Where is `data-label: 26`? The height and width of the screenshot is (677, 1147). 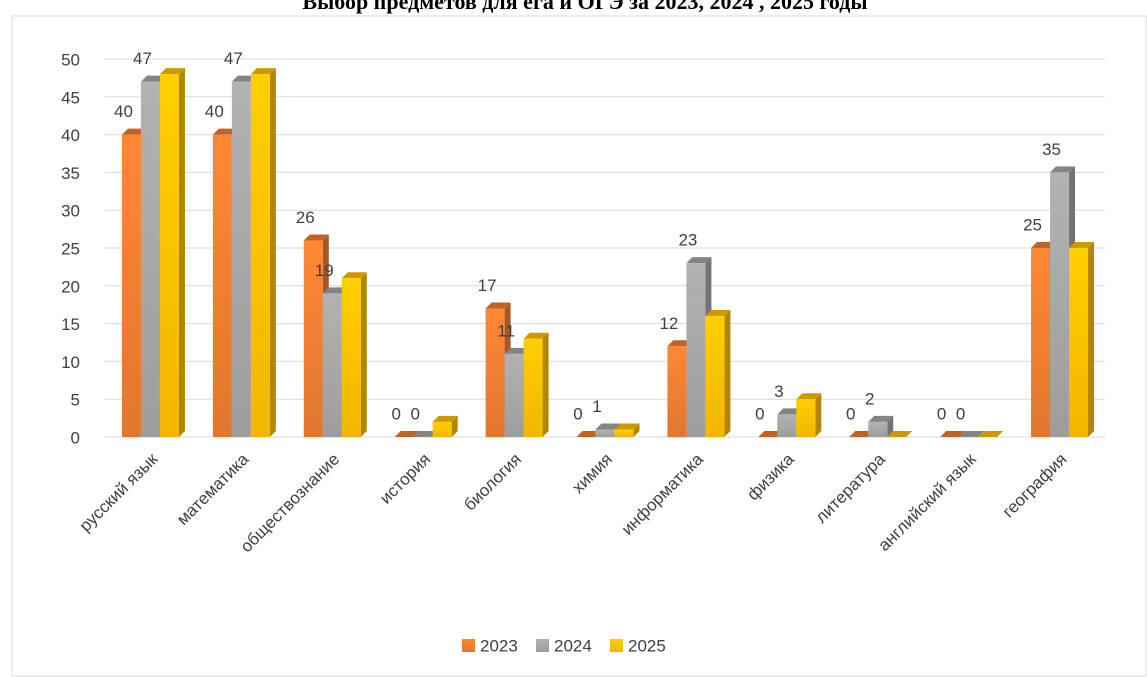
data-label: 26 is located at coordinates (305, 217).